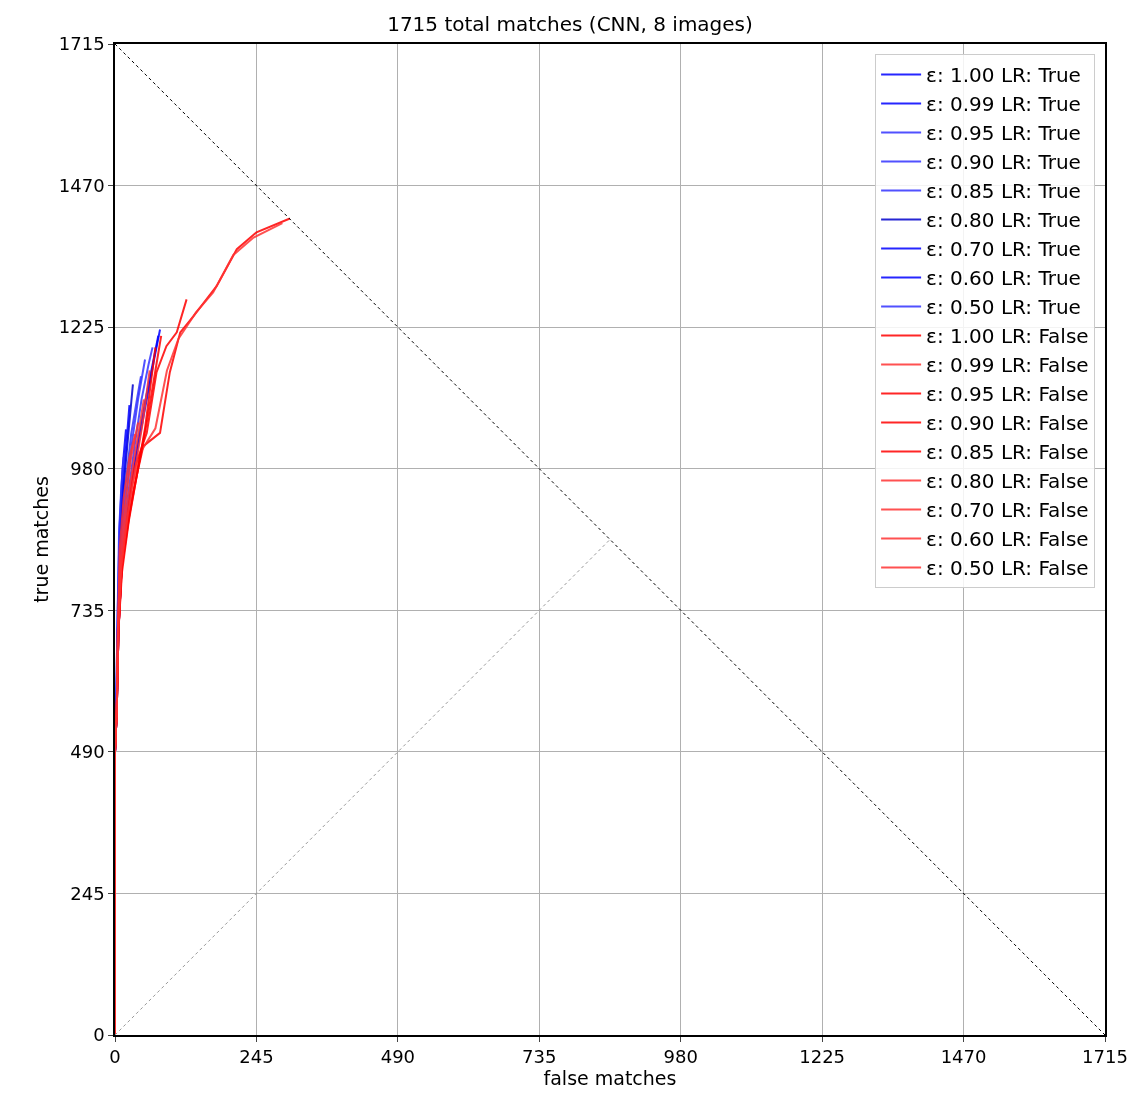 The height and width of the screenshot is (1102, 1140). What do you see at coordinates (963, 1057) in the screenshot?
I see `x-tick-label: 1470` at bounding box center [963, 1057].